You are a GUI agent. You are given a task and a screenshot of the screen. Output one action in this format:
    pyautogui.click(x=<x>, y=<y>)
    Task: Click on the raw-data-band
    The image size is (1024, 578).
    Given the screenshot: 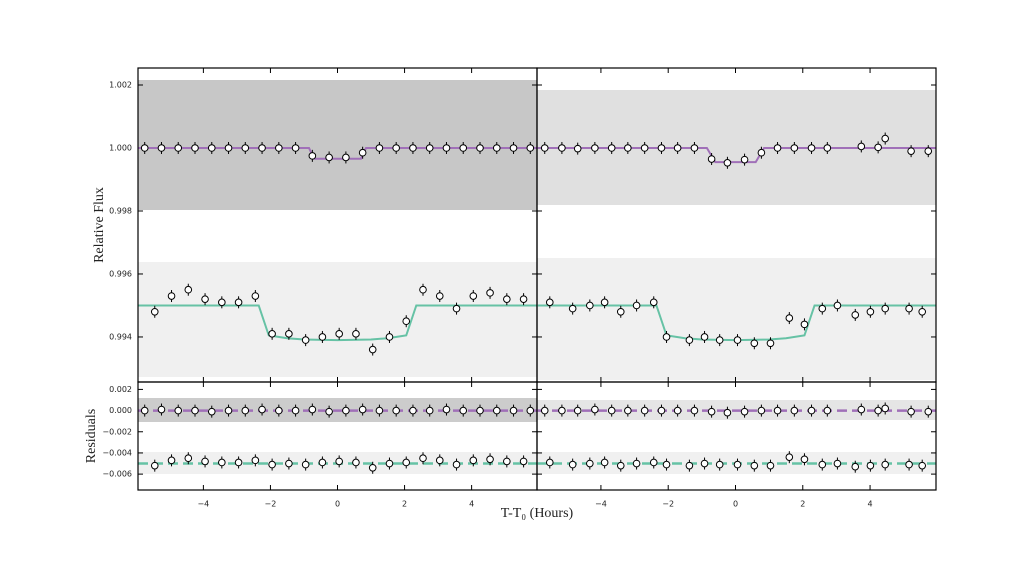 What is the action you would take?
    pyautogui.click(x=337, y=319)
    